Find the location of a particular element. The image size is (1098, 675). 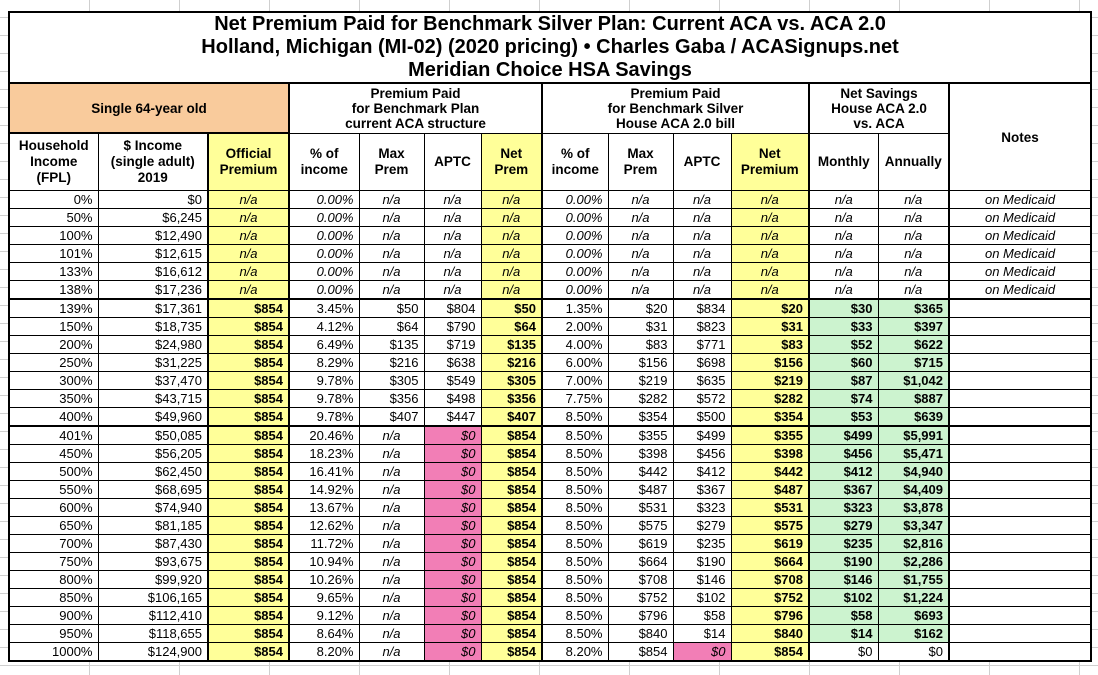

cell-a2-net: $840 is located at coordinates (770, 633).